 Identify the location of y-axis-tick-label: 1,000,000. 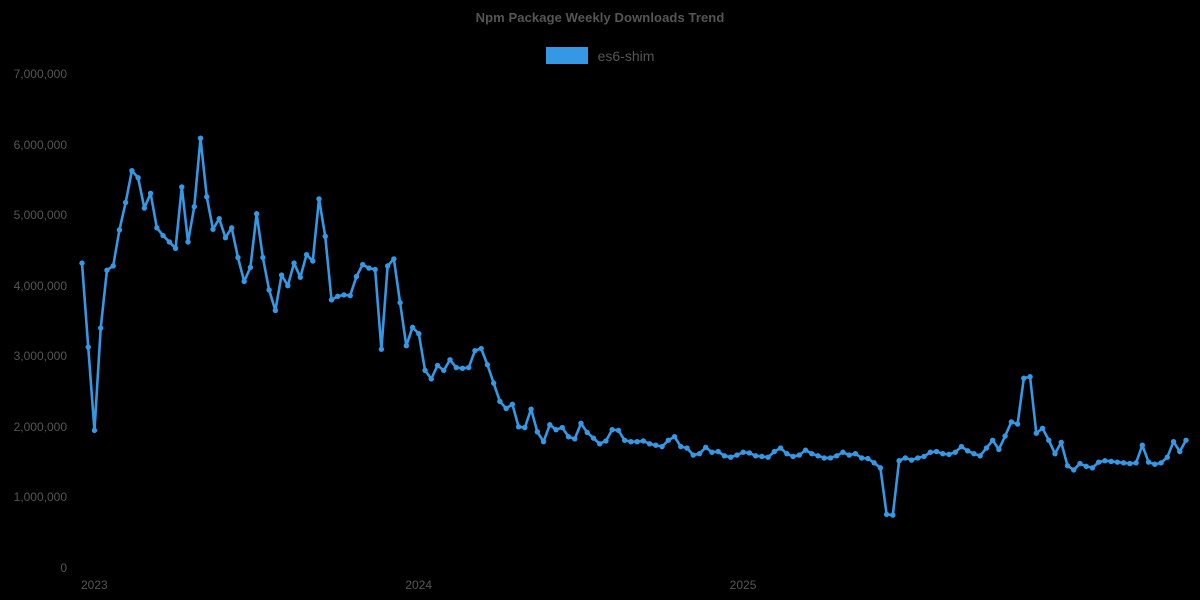
(40, 497).